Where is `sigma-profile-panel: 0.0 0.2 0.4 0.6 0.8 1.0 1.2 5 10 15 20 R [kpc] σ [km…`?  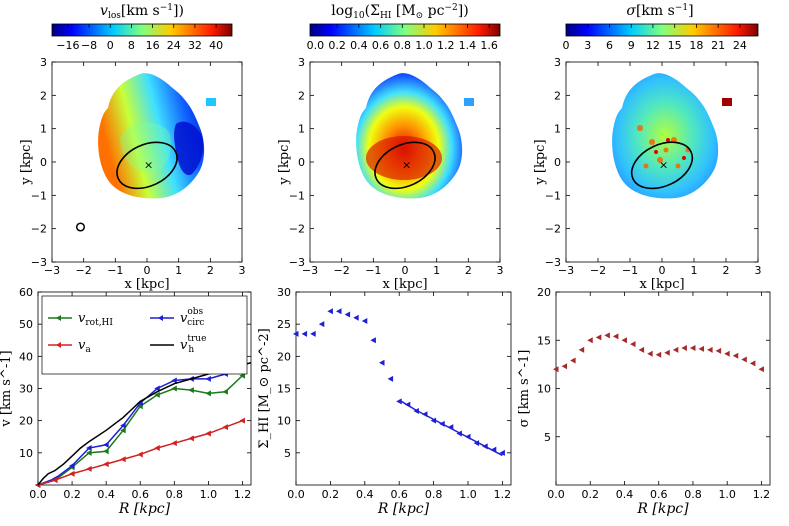 sigma-profile-panel: 0.0 0.2 0.4 0.6 0.8 1.0 1.2 5 10 15 20 R [kpc] σ [km… is located at coordinates (644, 401).